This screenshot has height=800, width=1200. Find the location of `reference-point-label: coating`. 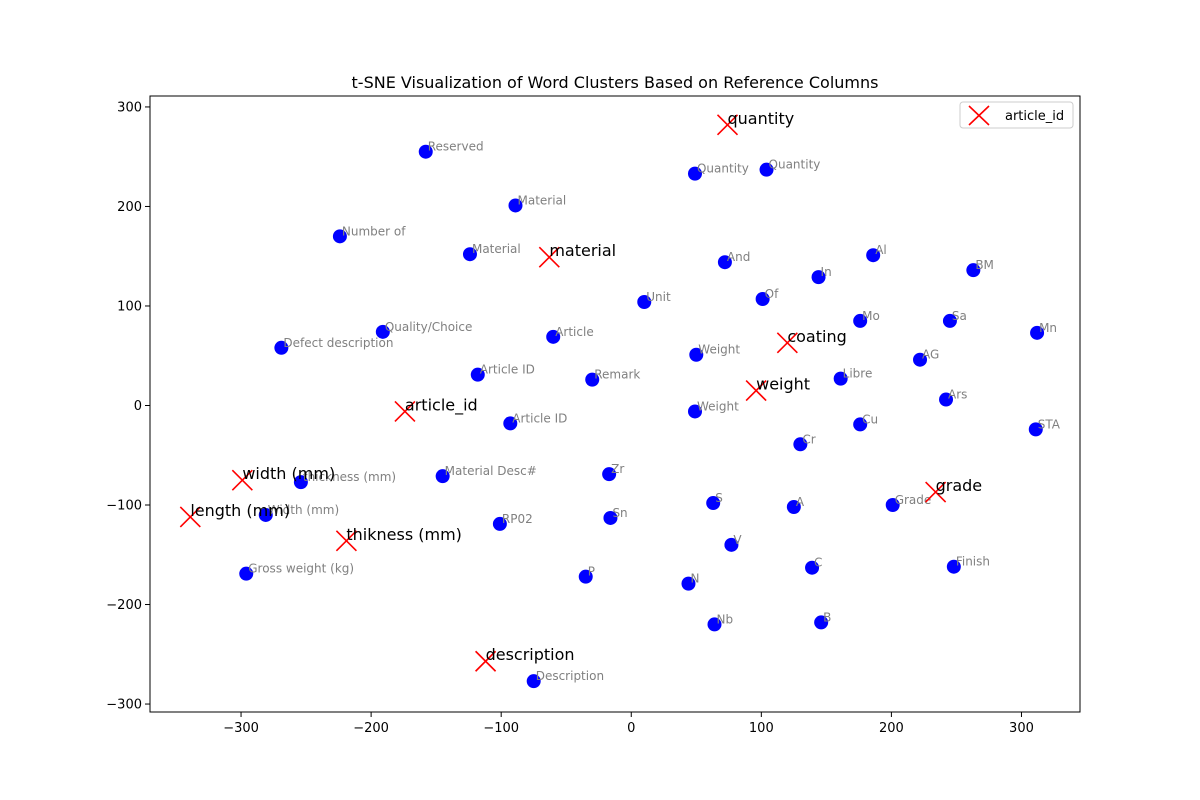

reference-point-label: coating is located at coordinates (816, 336).